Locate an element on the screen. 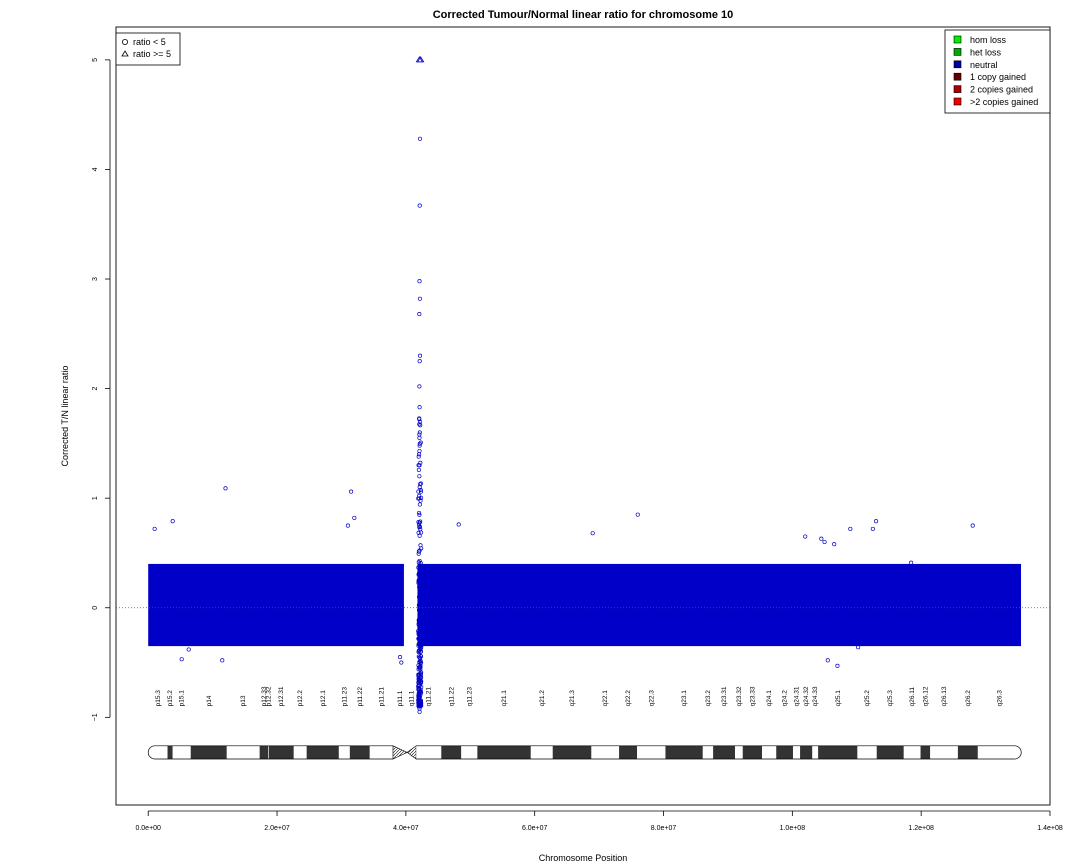 This screenshot has width=1080, height=864. band-label: p11.1 is located at coordinates (400, 698).